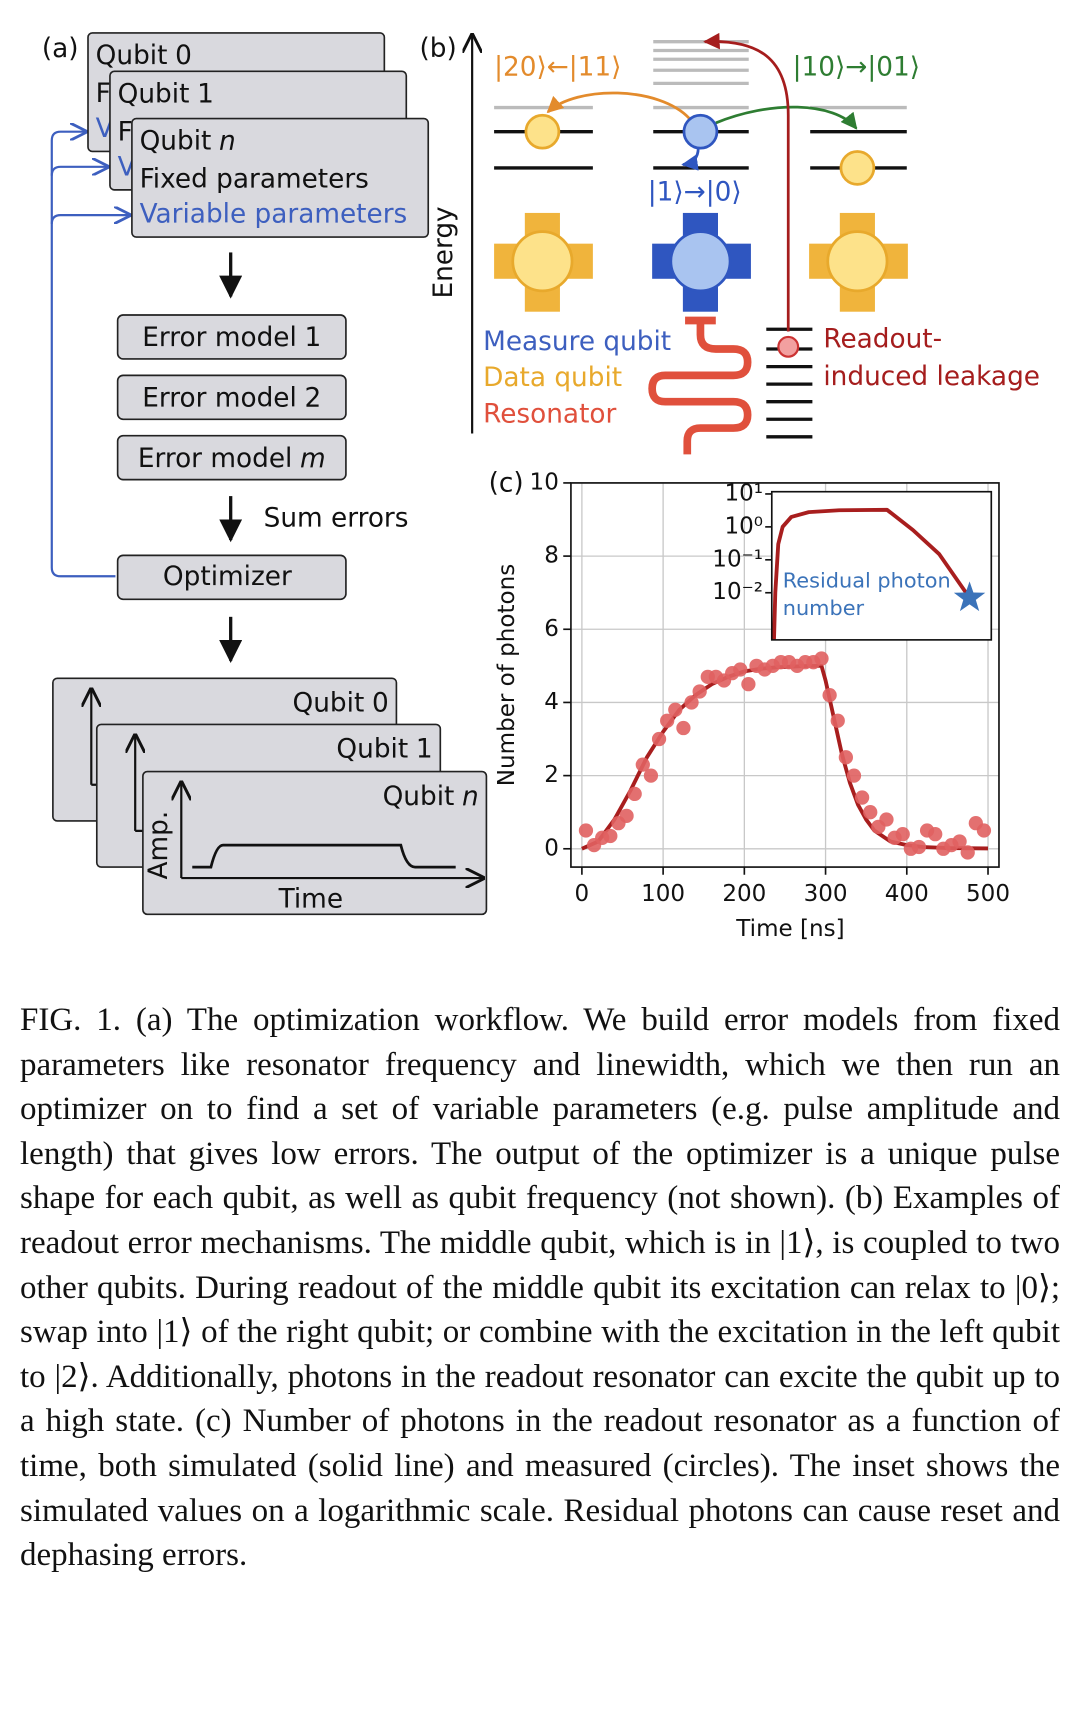 This screenshot has height=1732, width=1076. I want to click on pulse-card-title: Qubit 0, so click(341, 703).